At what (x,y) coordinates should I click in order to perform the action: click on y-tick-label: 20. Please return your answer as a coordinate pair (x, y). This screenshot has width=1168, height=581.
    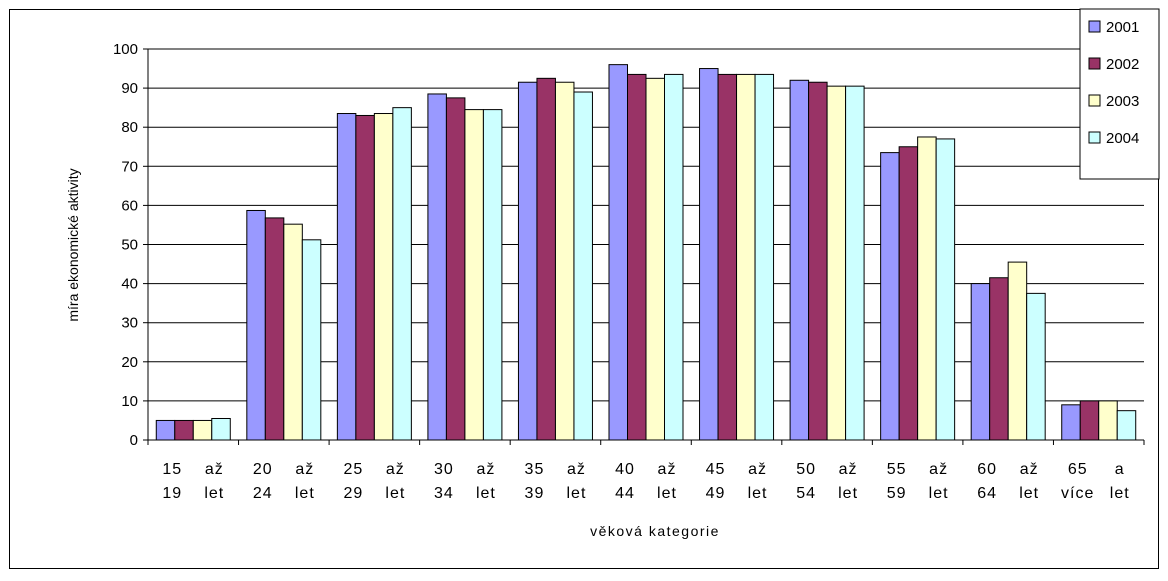
    Looking at the image, I should click on (129, 362).